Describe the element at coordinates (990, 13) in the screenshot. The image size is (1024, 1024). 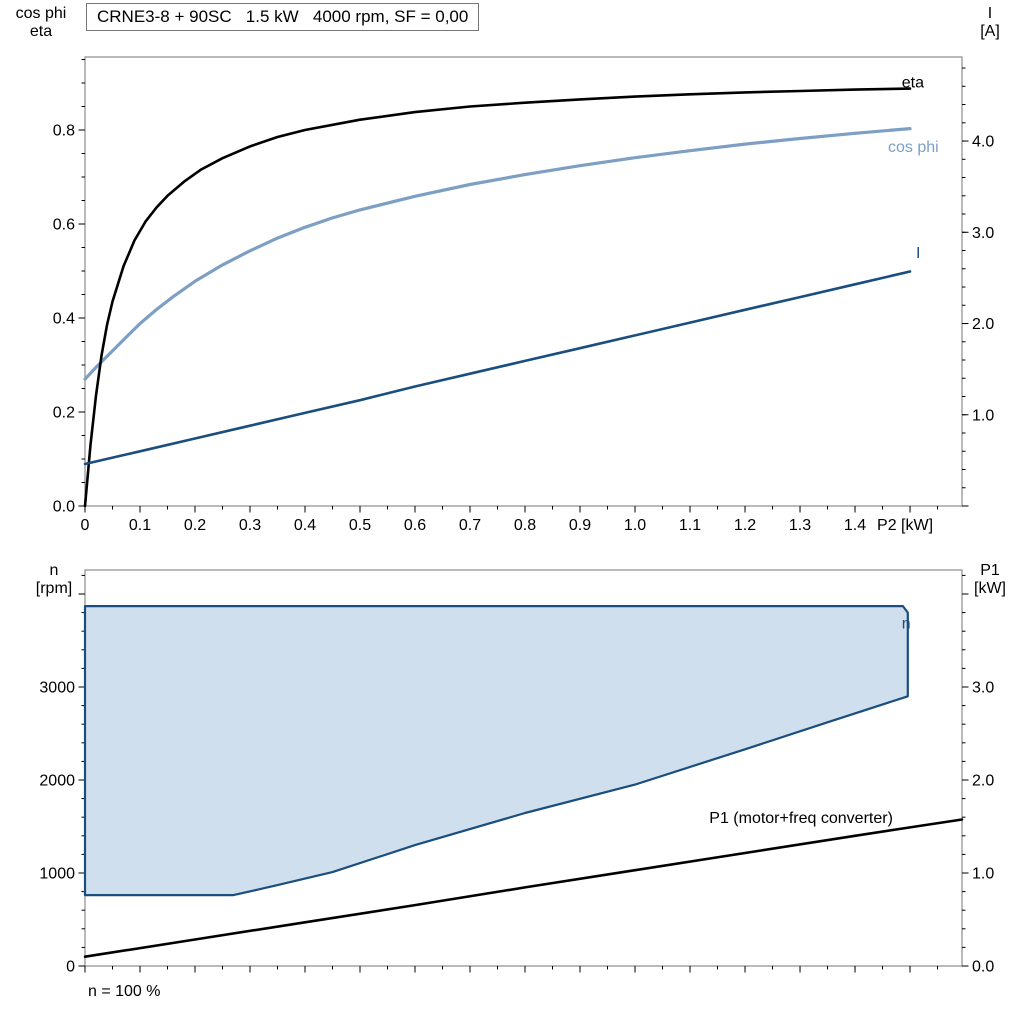
I see `right-axis-title-line1: I` at that location.